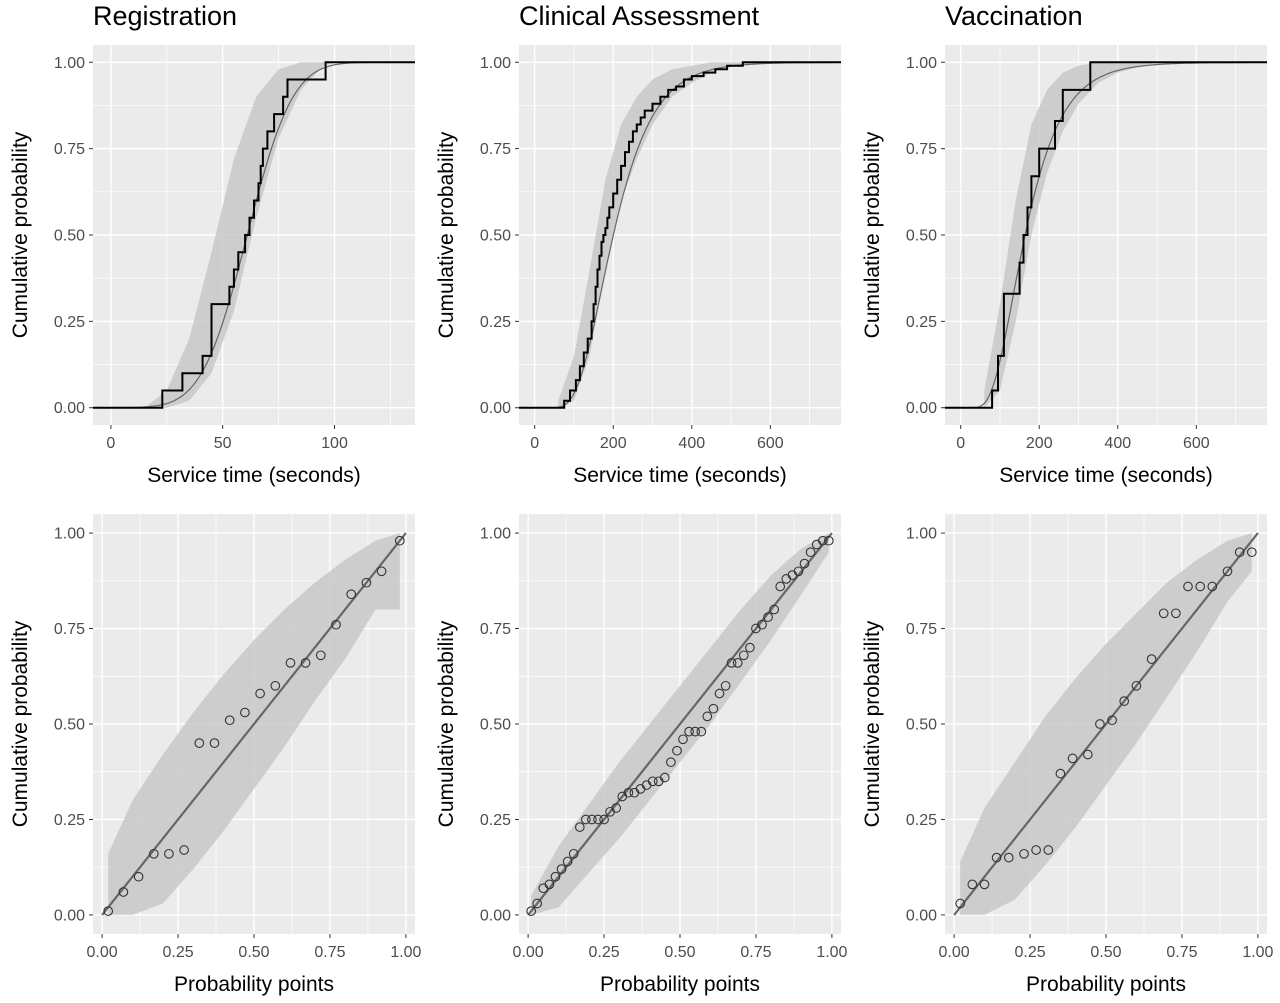  I want to click on x-tick-label: 100, so click(334, 443).